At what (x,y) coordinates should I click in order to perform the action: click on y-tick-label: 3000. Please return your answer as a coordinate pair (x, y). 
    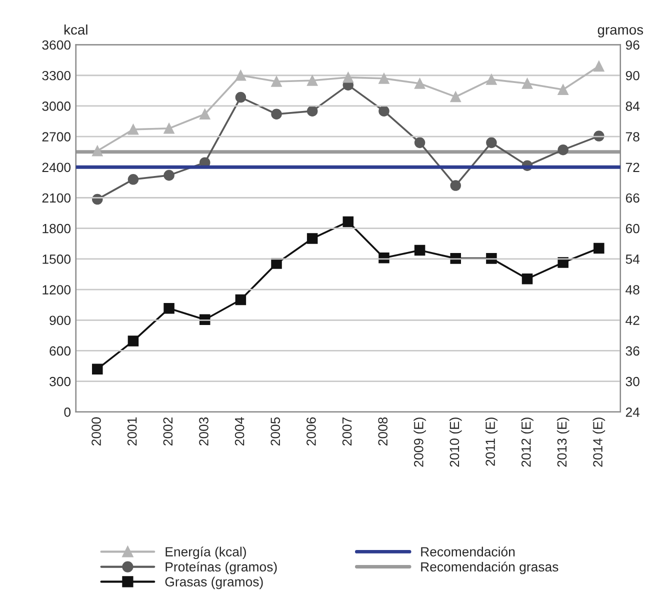
    Looking at the image, I should click on (56, 106).